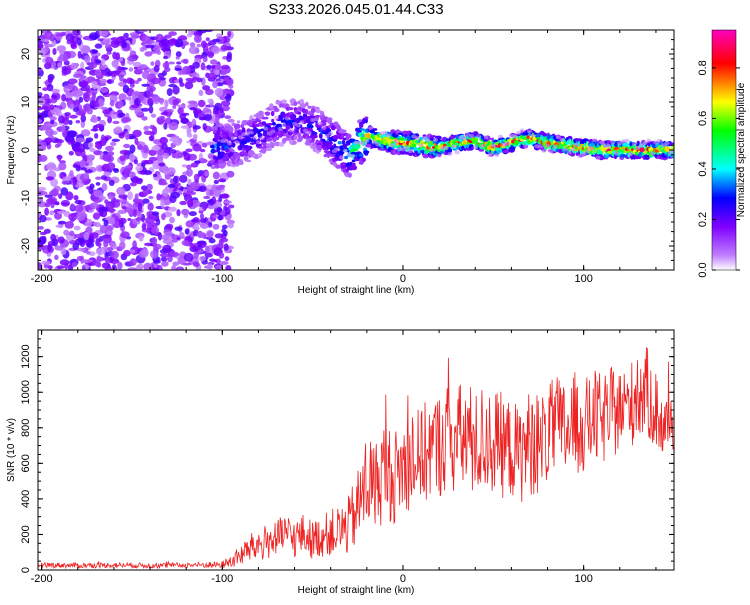 This screenshot has height=605, width=750. Describe the element at coordinates (356, 590) in the screenshot. I see `snr-x-label: Height of straight line (km)` at that location.